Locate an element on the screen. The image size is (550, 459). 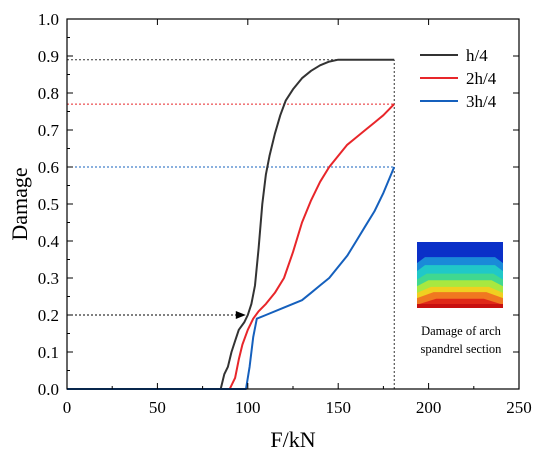
x-tick-label: 200 is located at coordinates (429, 407).